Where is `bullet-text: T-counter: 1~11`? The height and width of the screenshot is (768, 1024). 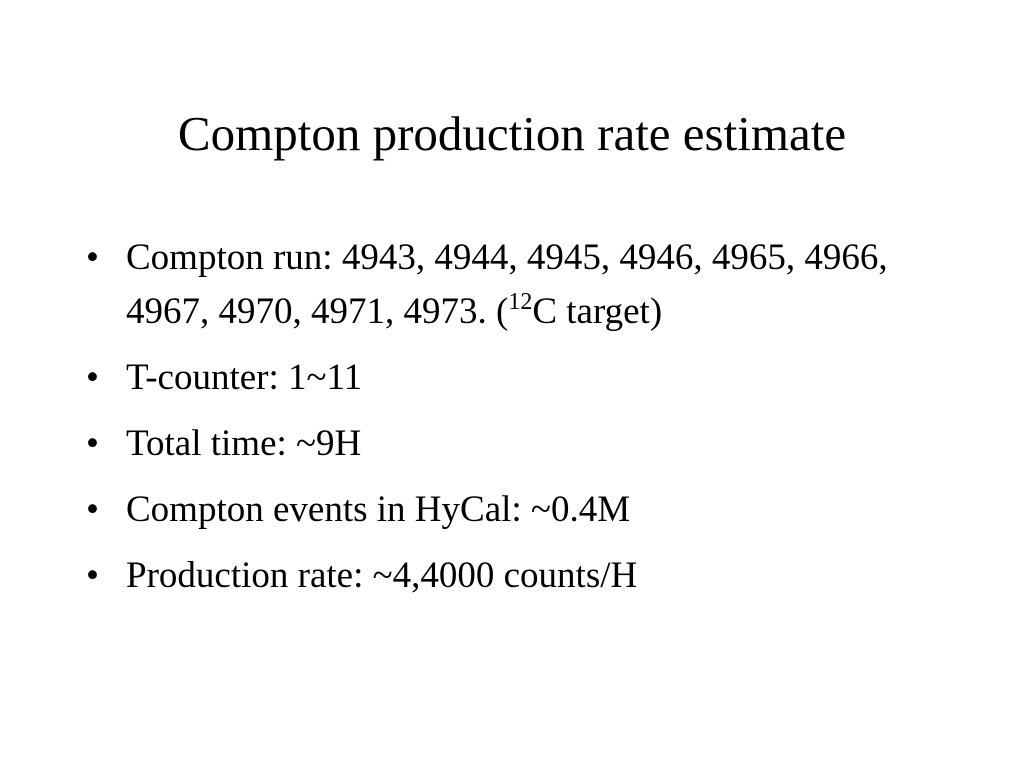 bullet-text: T-counter: 1~11 is located at coordinates (244, 377).